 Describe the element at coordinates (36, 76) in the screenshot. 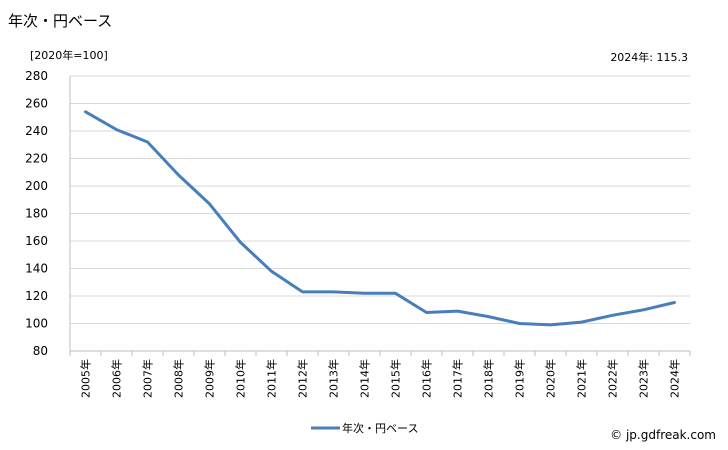

I see `y-tick-label: 280` at that location.